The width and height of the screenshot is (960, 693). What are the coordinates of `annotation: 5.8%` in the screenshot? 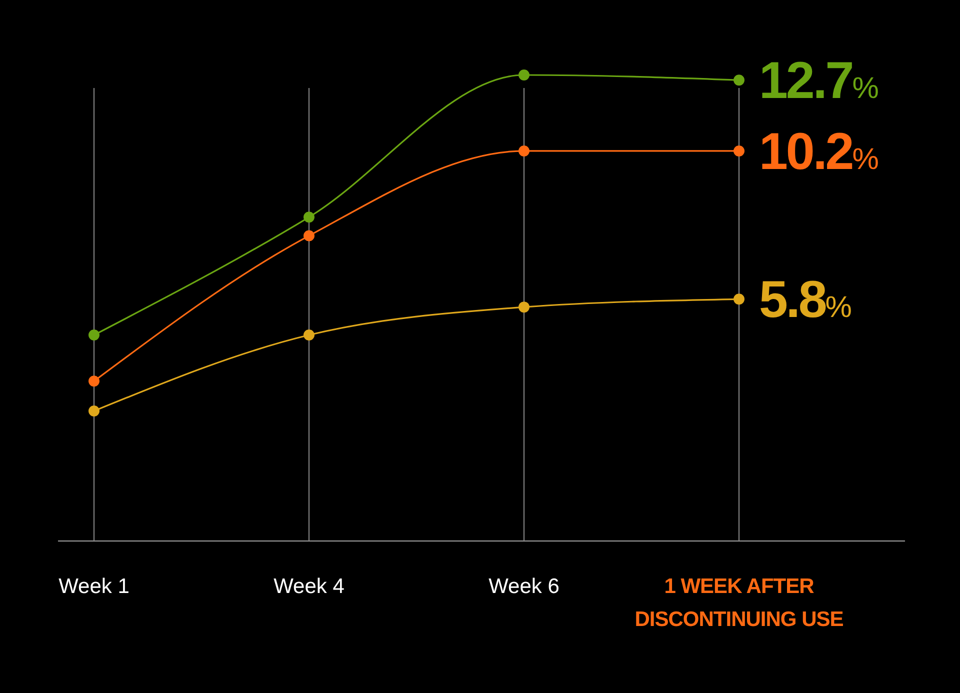 It's located at (805, 300).